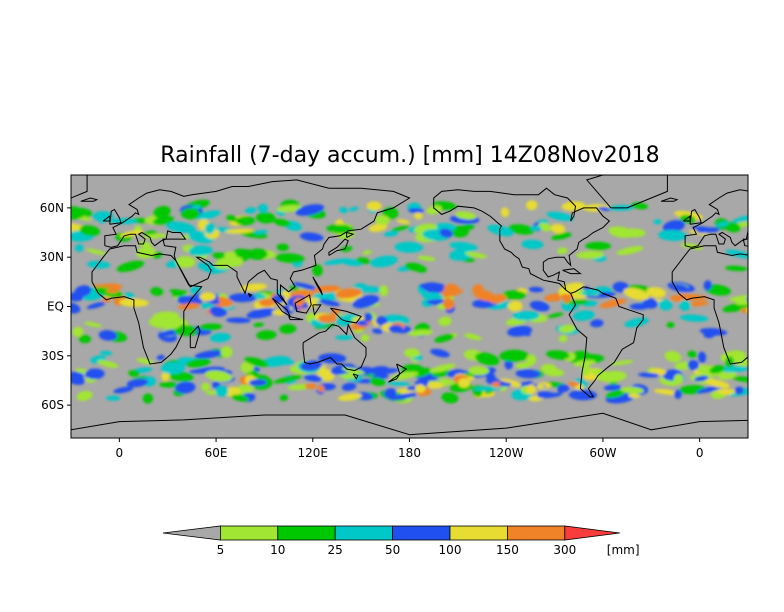 The image size is (784, 612). What do you see at coordinates (409, 453) in the screenshot?
I see `x-tick-label: 180` at bounding box center [409, 453].